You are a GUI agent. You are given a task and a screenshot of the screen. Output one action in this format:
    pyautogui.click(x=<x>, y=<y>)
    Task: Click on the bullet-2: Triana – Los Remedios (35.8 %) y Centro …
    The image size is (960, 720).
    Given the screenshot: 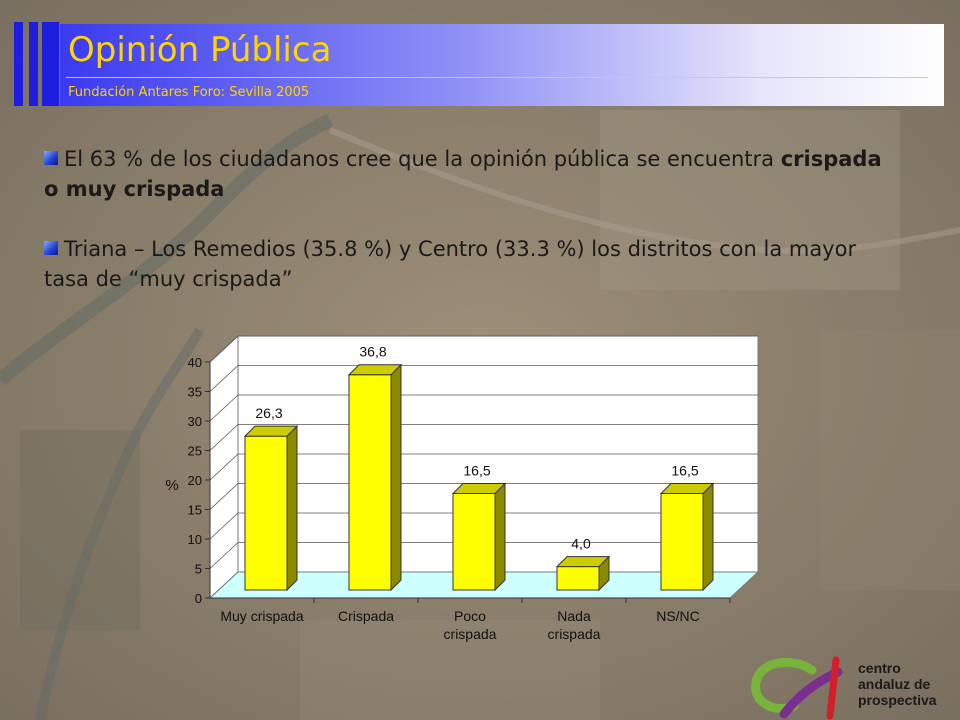 What is the action you would take?
    pyautogui.click(x=464, y=264)
    